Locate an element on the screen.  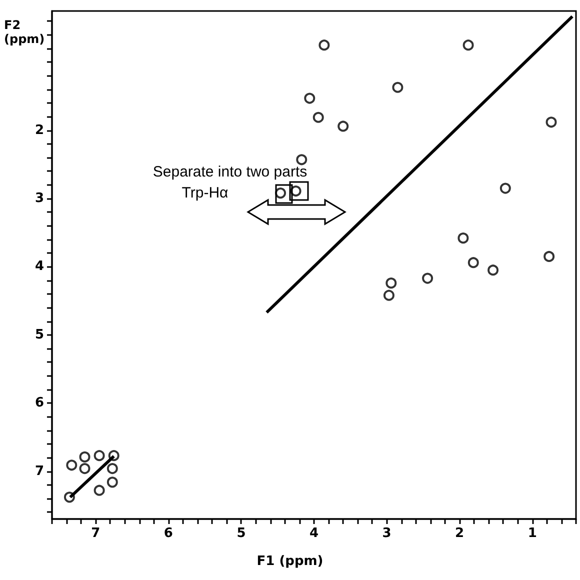
x-tick-label: 1 is located at coordinates (532, 533).